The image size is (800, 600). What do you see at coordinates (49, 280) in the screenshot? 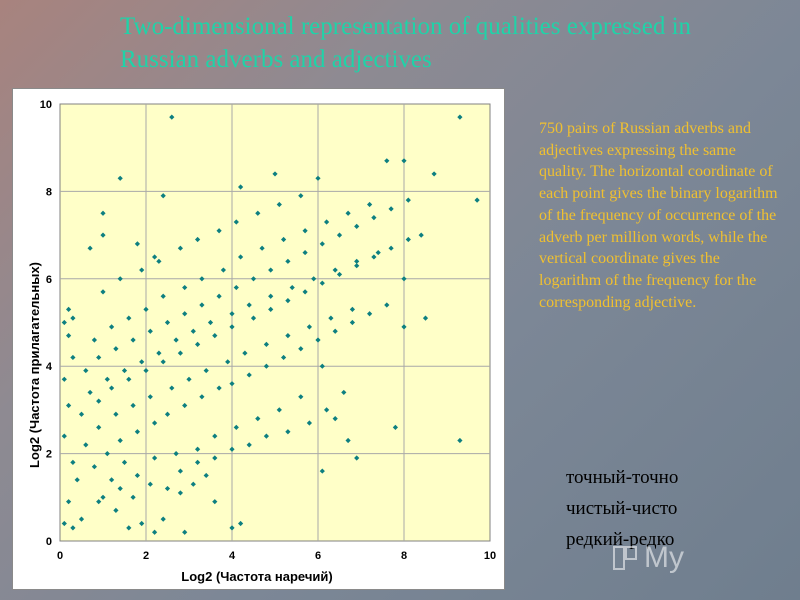
I see `y-tick-label: 6` at bounding box center [49, 280].